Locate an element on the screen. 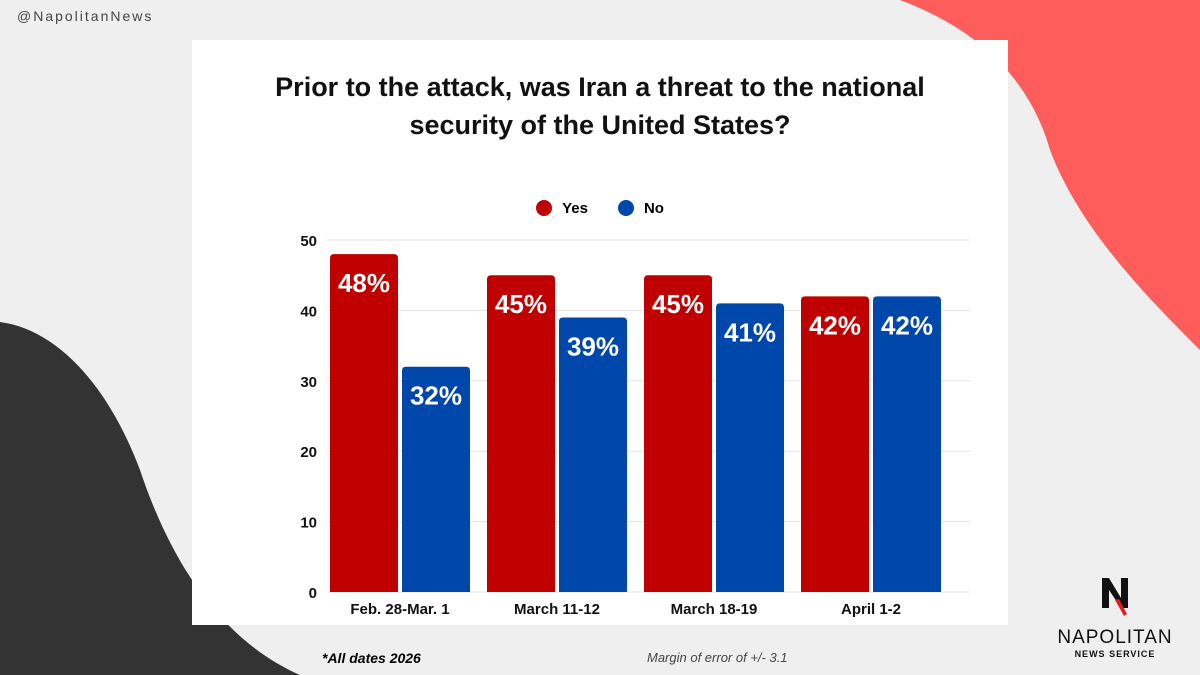  legend-yes-label: Yes is located at coordinates (575, 208).